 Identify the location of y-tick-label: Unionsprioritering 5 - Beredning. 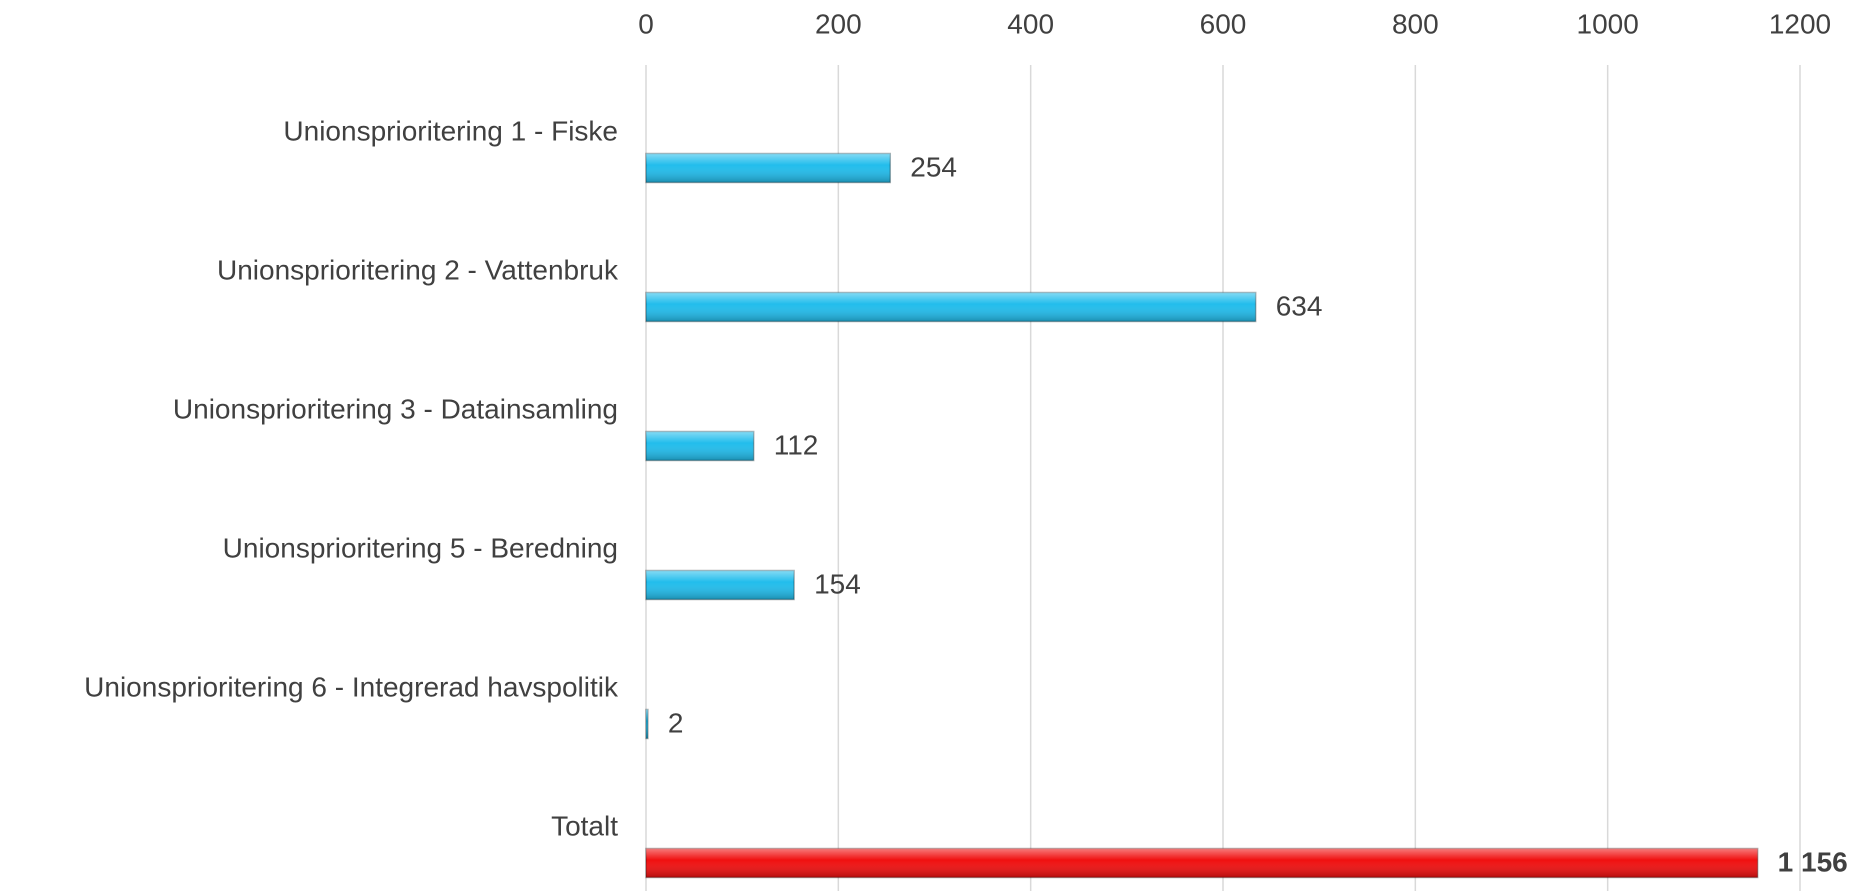
(420, 547).